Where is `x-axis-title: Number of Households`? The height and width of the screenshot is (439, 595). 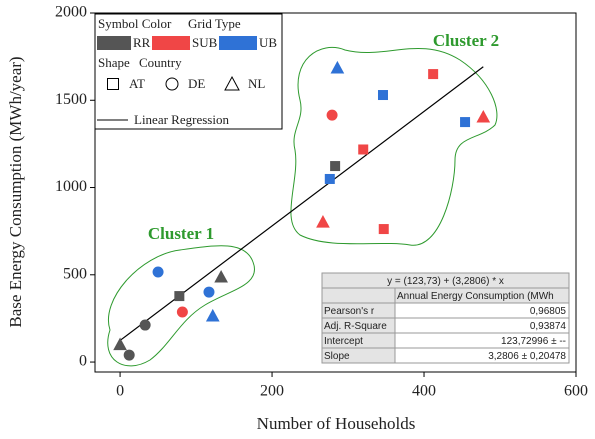
x-axis-title: Number of Households is located at coordinates (336, 423).